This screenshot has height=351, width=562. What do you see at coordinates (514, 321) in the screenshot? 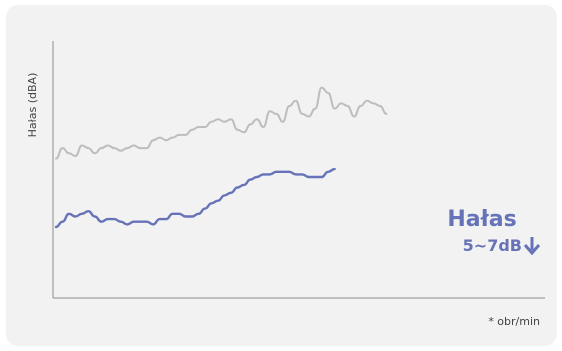
I see `unit-note: * obr/min` at bounding box center [514, 321].